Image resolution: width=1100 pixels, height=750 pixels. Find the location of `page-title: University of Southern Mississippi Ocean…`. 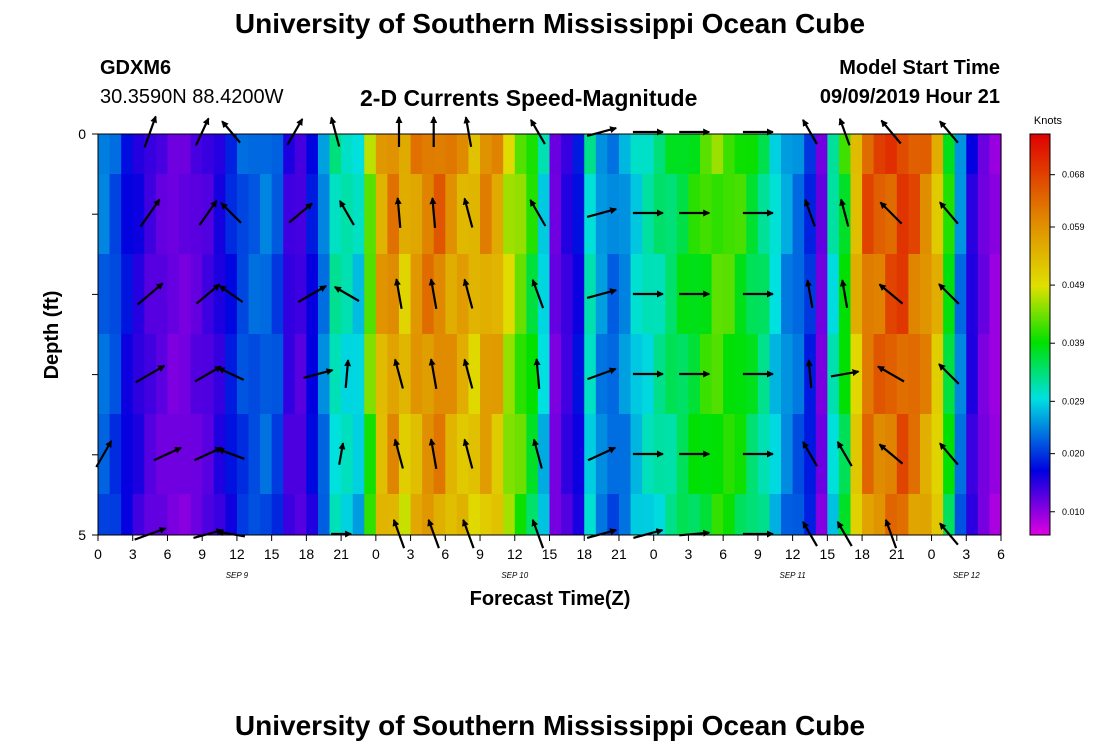

page-title: University of Southern Mississippi Ocean… is located at coordinates (550, 23).